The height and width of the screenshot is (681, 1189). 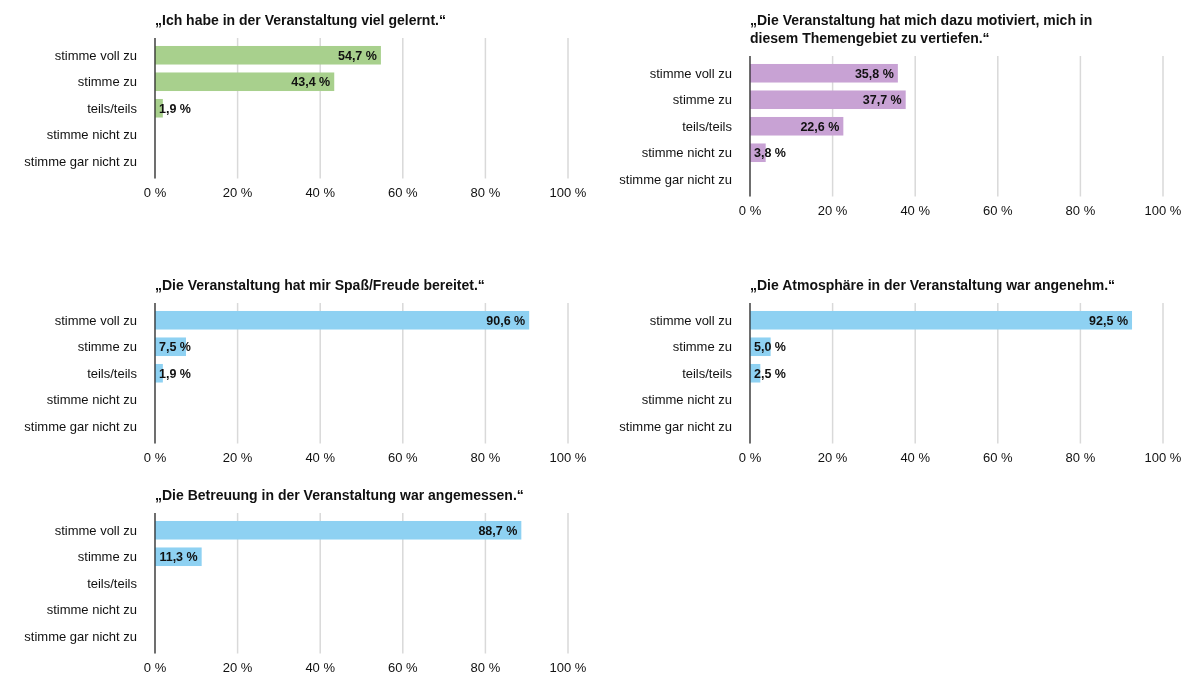 I want to click on data-label: 37,7 %, so click(x=882, y=100).